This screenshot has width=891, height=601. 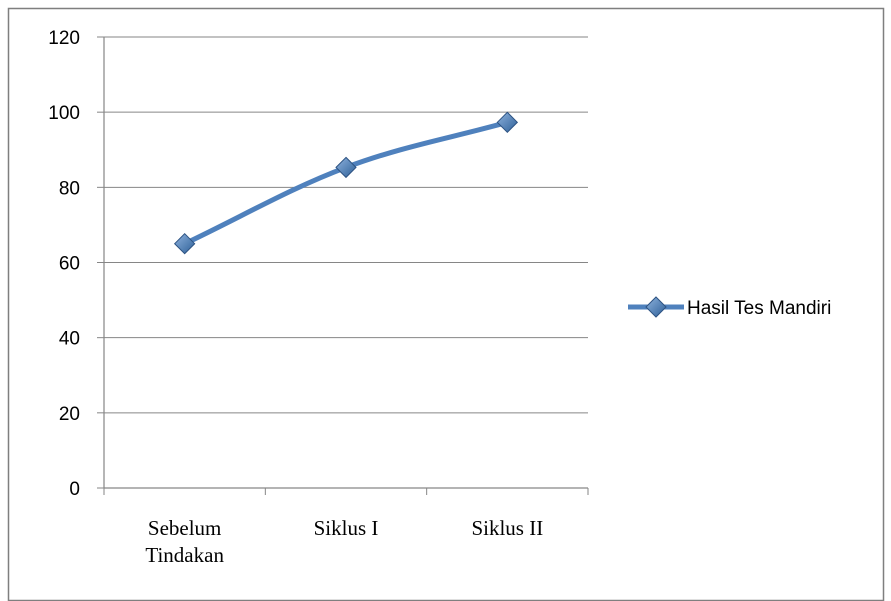 I want to click on x-tick-label: Siklus II, so click(x=507, y=528).